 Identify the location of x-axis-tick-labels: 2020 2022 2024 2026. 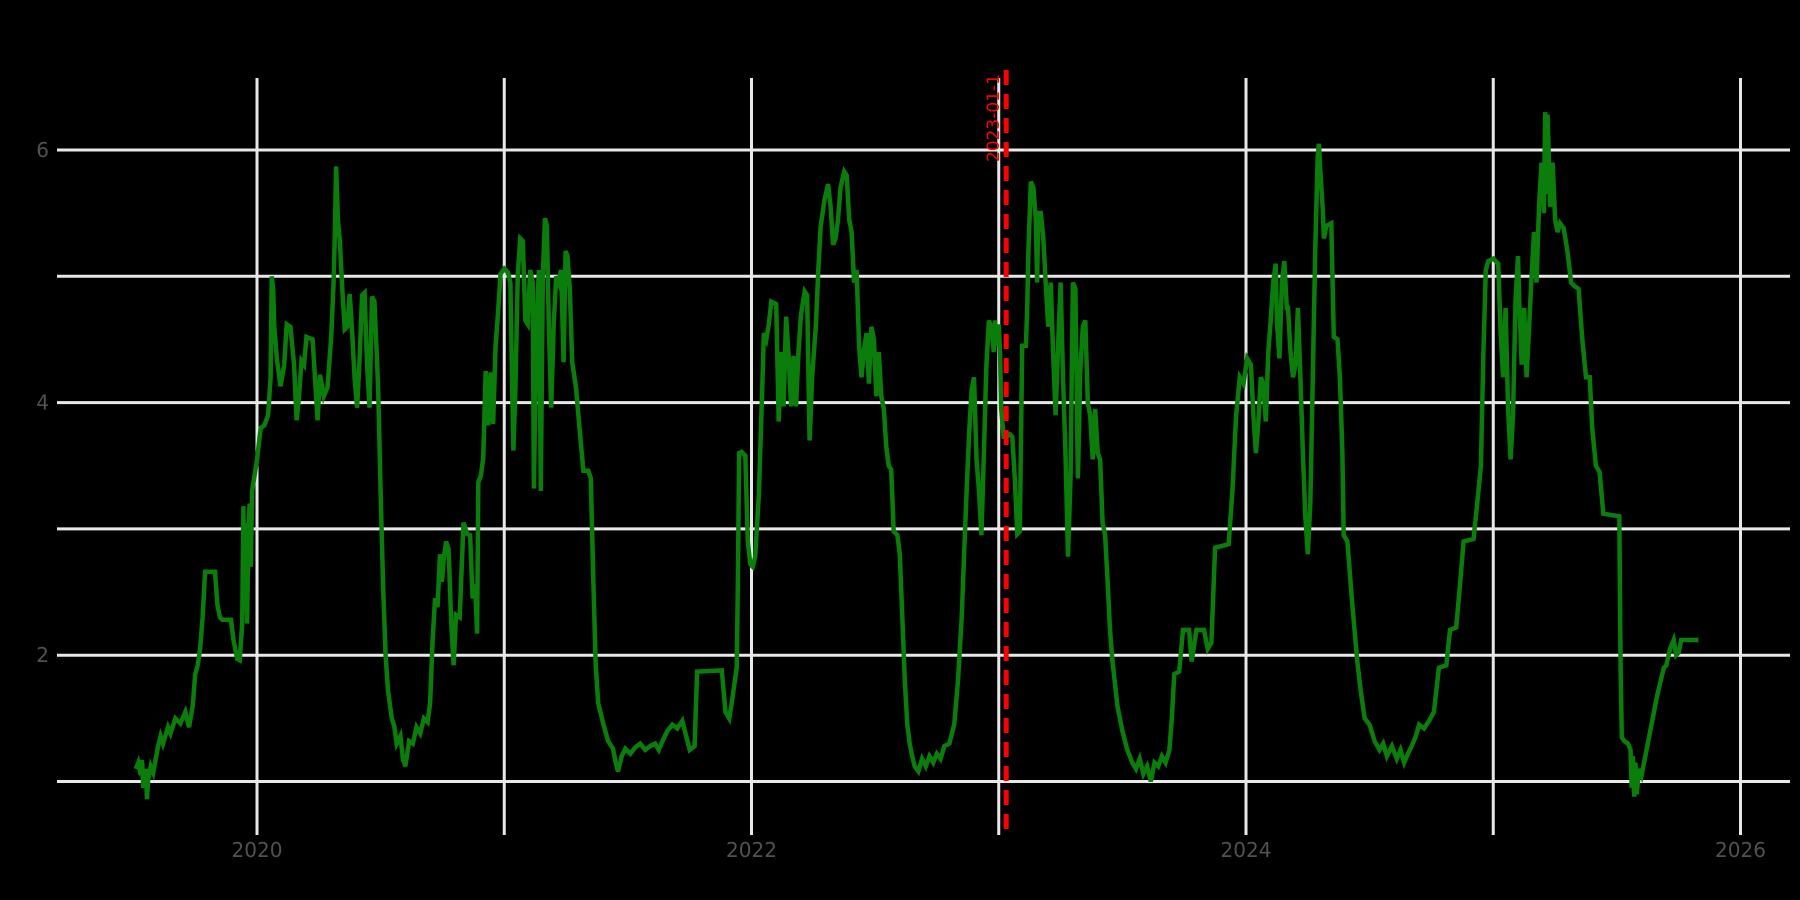
(999, 850).